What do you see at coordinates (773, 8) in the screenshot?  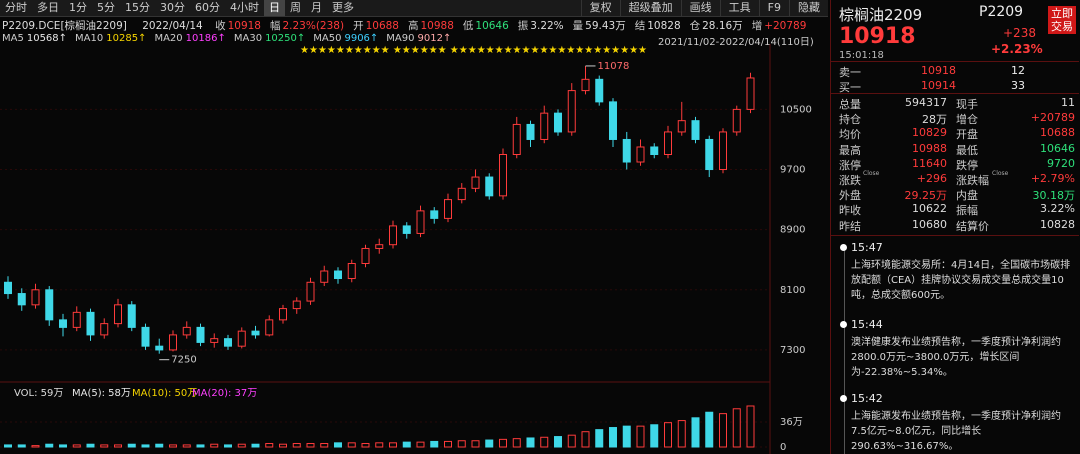 I see `tool-button: F9` at bounding box center [773, 8].